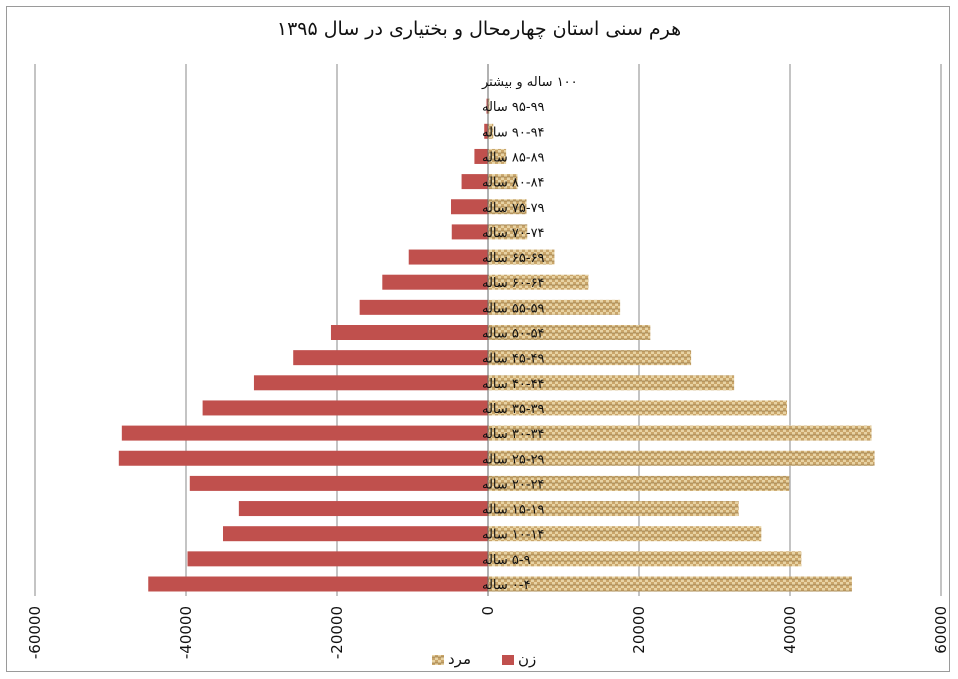 The height and width of the screenshot is (679, 958). Describe the element at coordinates (513, 107) in the screenshot. I see `category-label-19: ۹۵-۹۹ ساله` at that location.